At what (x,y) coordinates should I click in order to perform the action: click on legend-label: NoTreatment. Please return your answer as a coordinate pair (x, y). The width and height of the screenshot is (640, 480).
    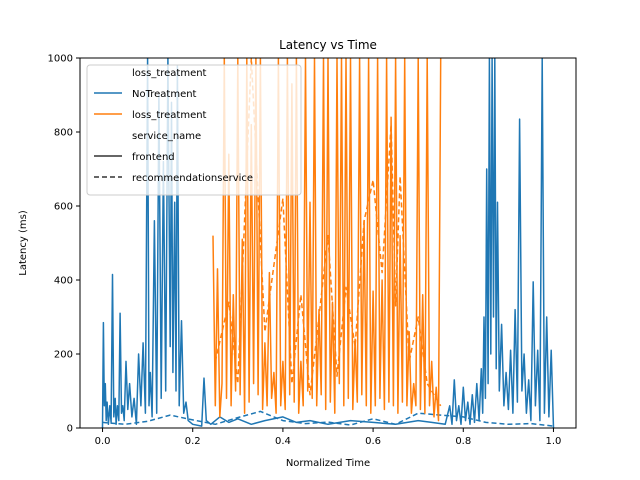
    Looking at the image, I should click on (164, 94).